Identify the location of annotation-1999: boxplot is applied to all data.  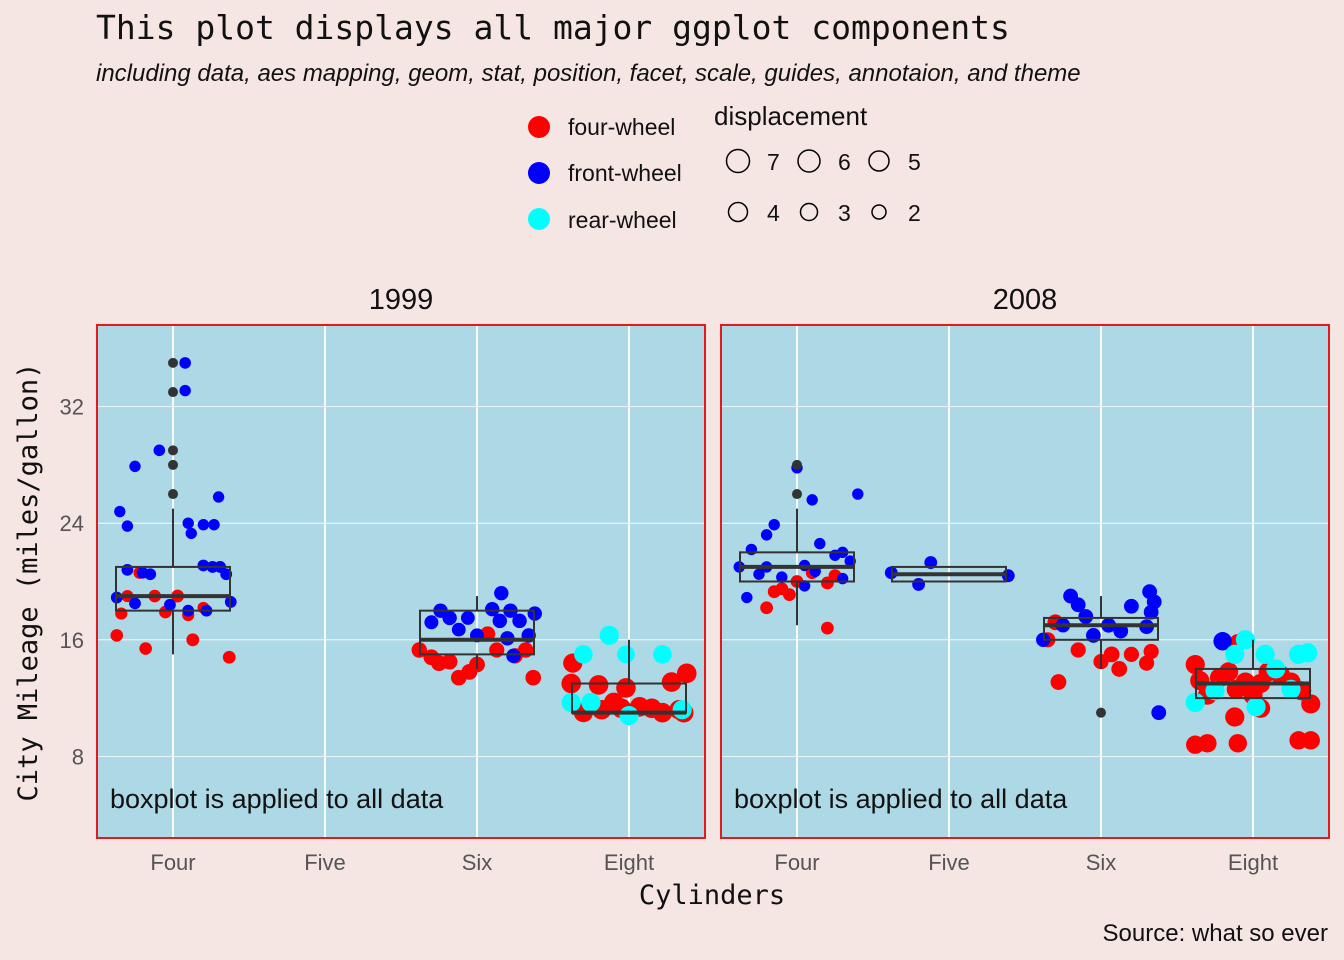
(277, 799).